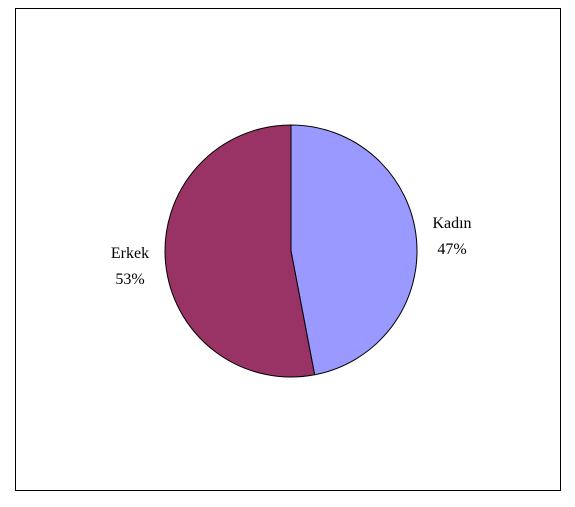 Image resolution: width=575 pixels, height=507 pixels. Describe the element at coordinates (451, 223) in the screenshot. I see `slice-category-label: Kadın` at that location.